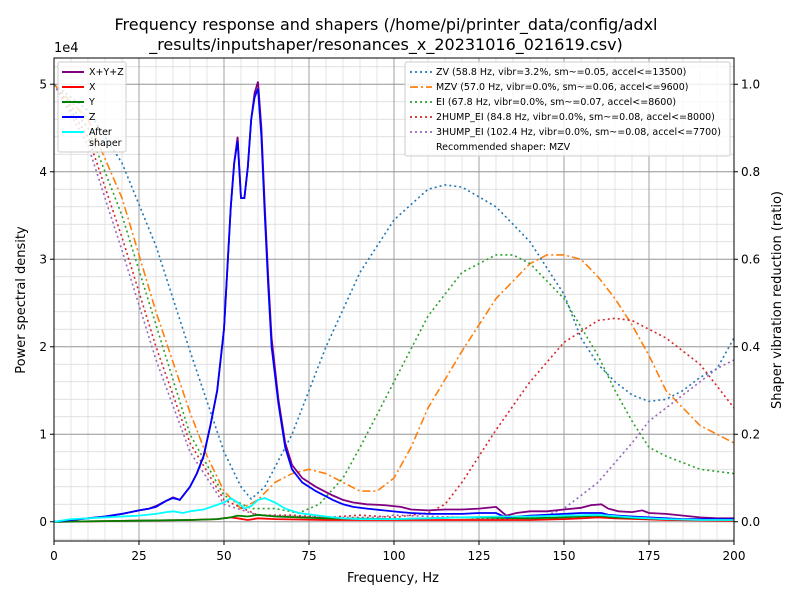 This screenshot has width=800, height=600. I want to click on x-tick-label: 200, so click(734, 556).